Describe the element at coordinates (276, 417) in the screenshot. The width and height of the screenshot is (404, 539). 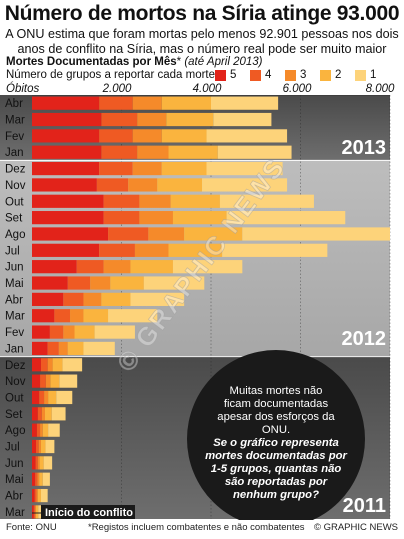
I see `callout-text-line: apesar dos esforços da` at that location.